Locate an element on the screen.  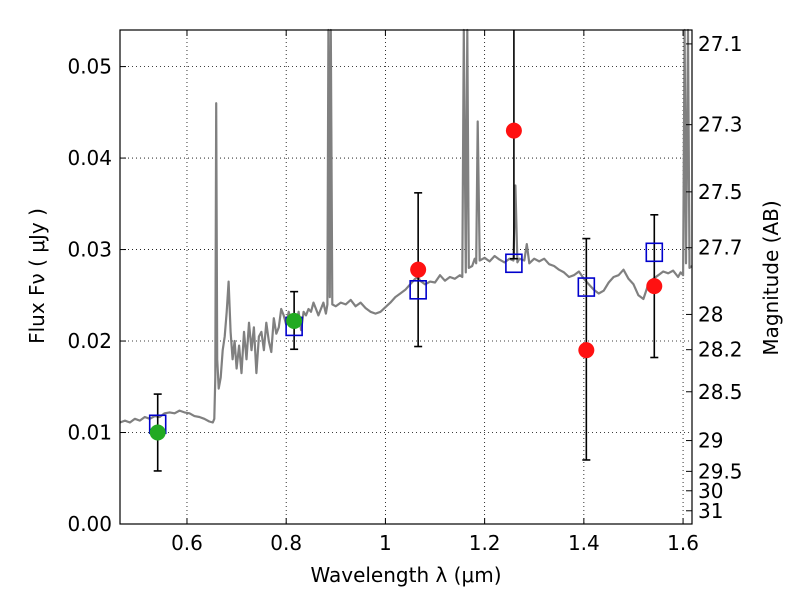
right-tick-label: 27.3 is located at coordinates (720, 125).